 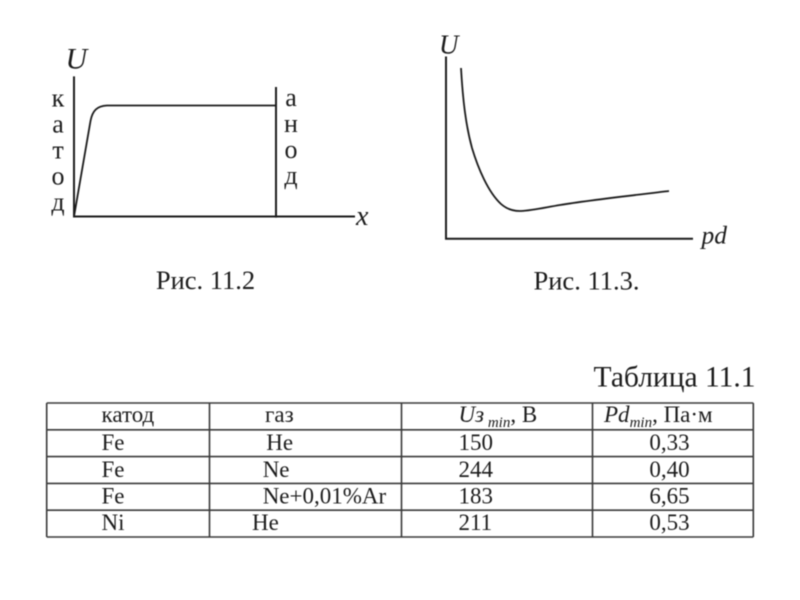 I want to click on svg-text: 0,33, so click(x=669, y=442).